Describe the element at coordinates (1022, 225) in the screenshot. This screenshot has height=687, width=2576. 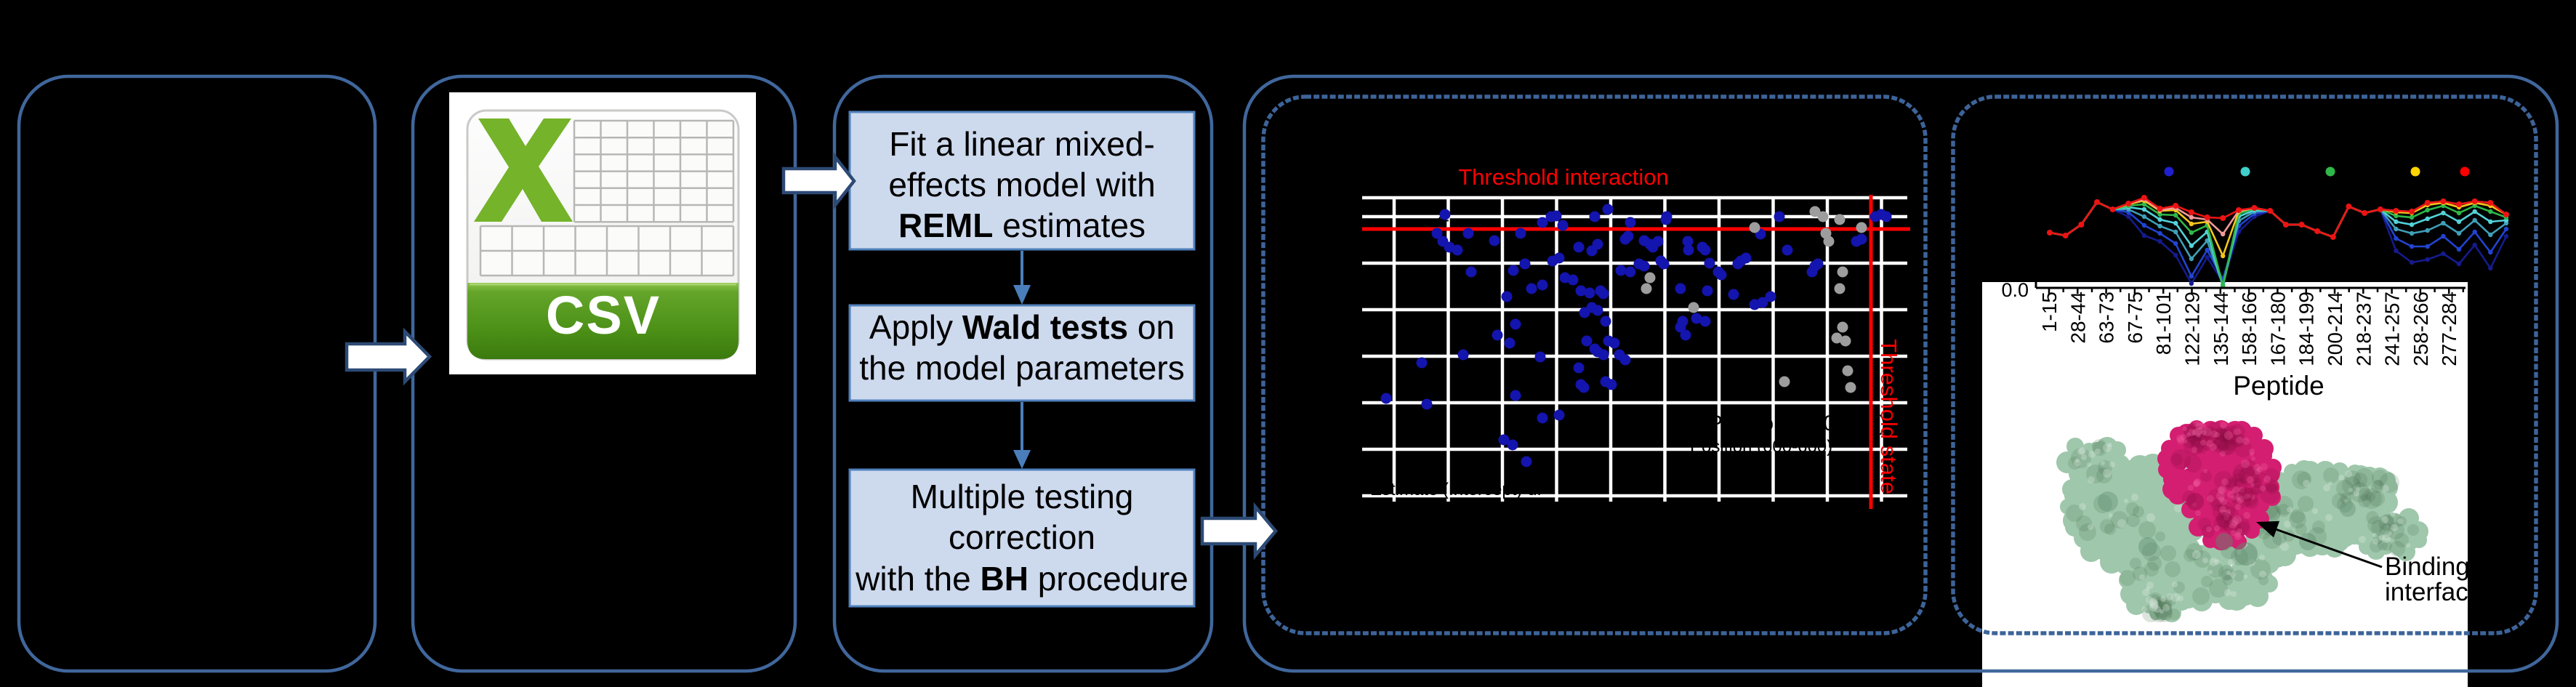
I see `svg-text: REML estimates` at that location.